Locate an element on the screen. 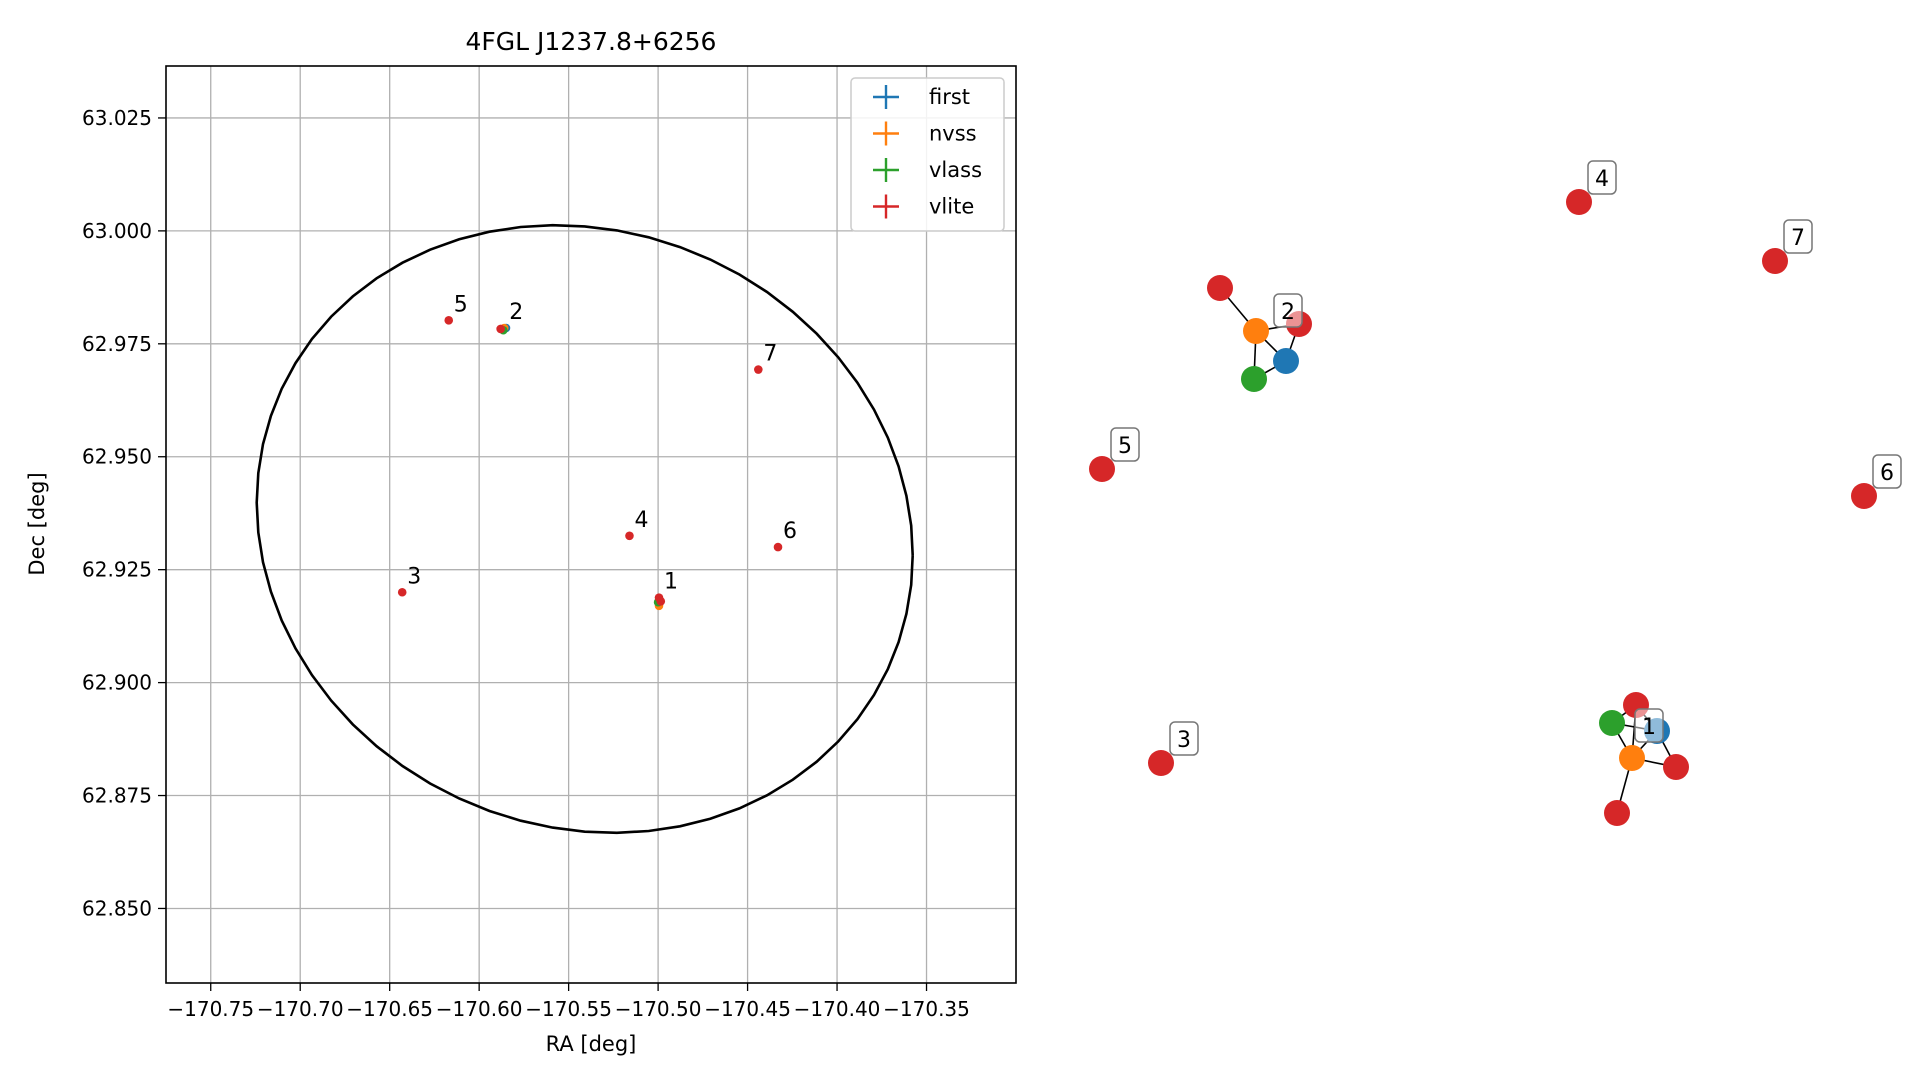 The width and height of the screenshot is (1919, 1080). svg-text: 7 is located at coordinates (1798, 238).